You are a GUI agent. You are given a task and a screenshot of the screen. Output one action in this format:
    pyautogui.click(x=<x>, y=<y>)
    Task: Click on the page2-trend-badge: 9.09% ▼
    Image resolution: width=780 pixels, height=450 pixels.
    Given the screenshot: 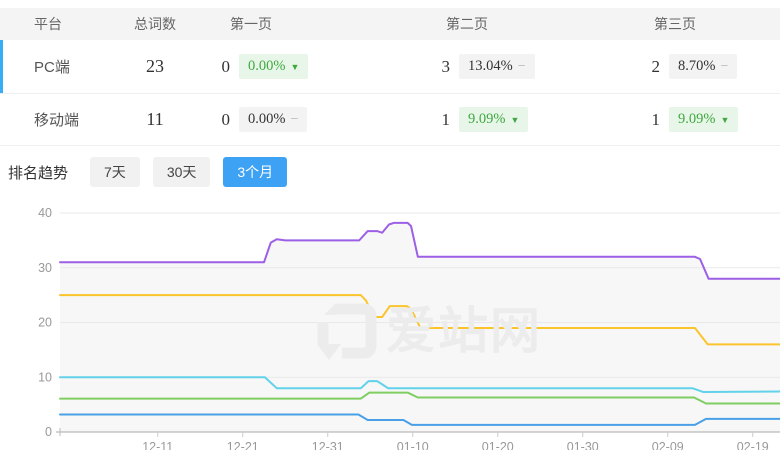 What is the action you would take?
    pyautogui.click(x=494, y=119)
    